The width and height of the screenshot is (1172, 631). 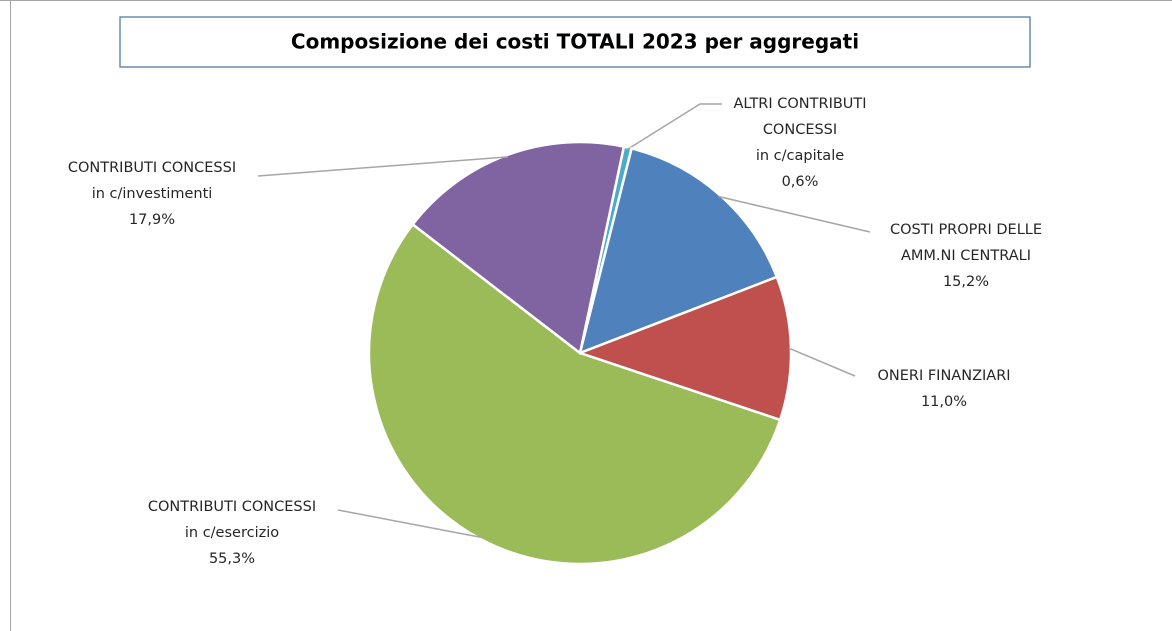 What do you see at coordinates (966, 230) in the screenshot?
I see `slice-label: COSTI PROPRI DELLE` at bounding box center [966, 230].